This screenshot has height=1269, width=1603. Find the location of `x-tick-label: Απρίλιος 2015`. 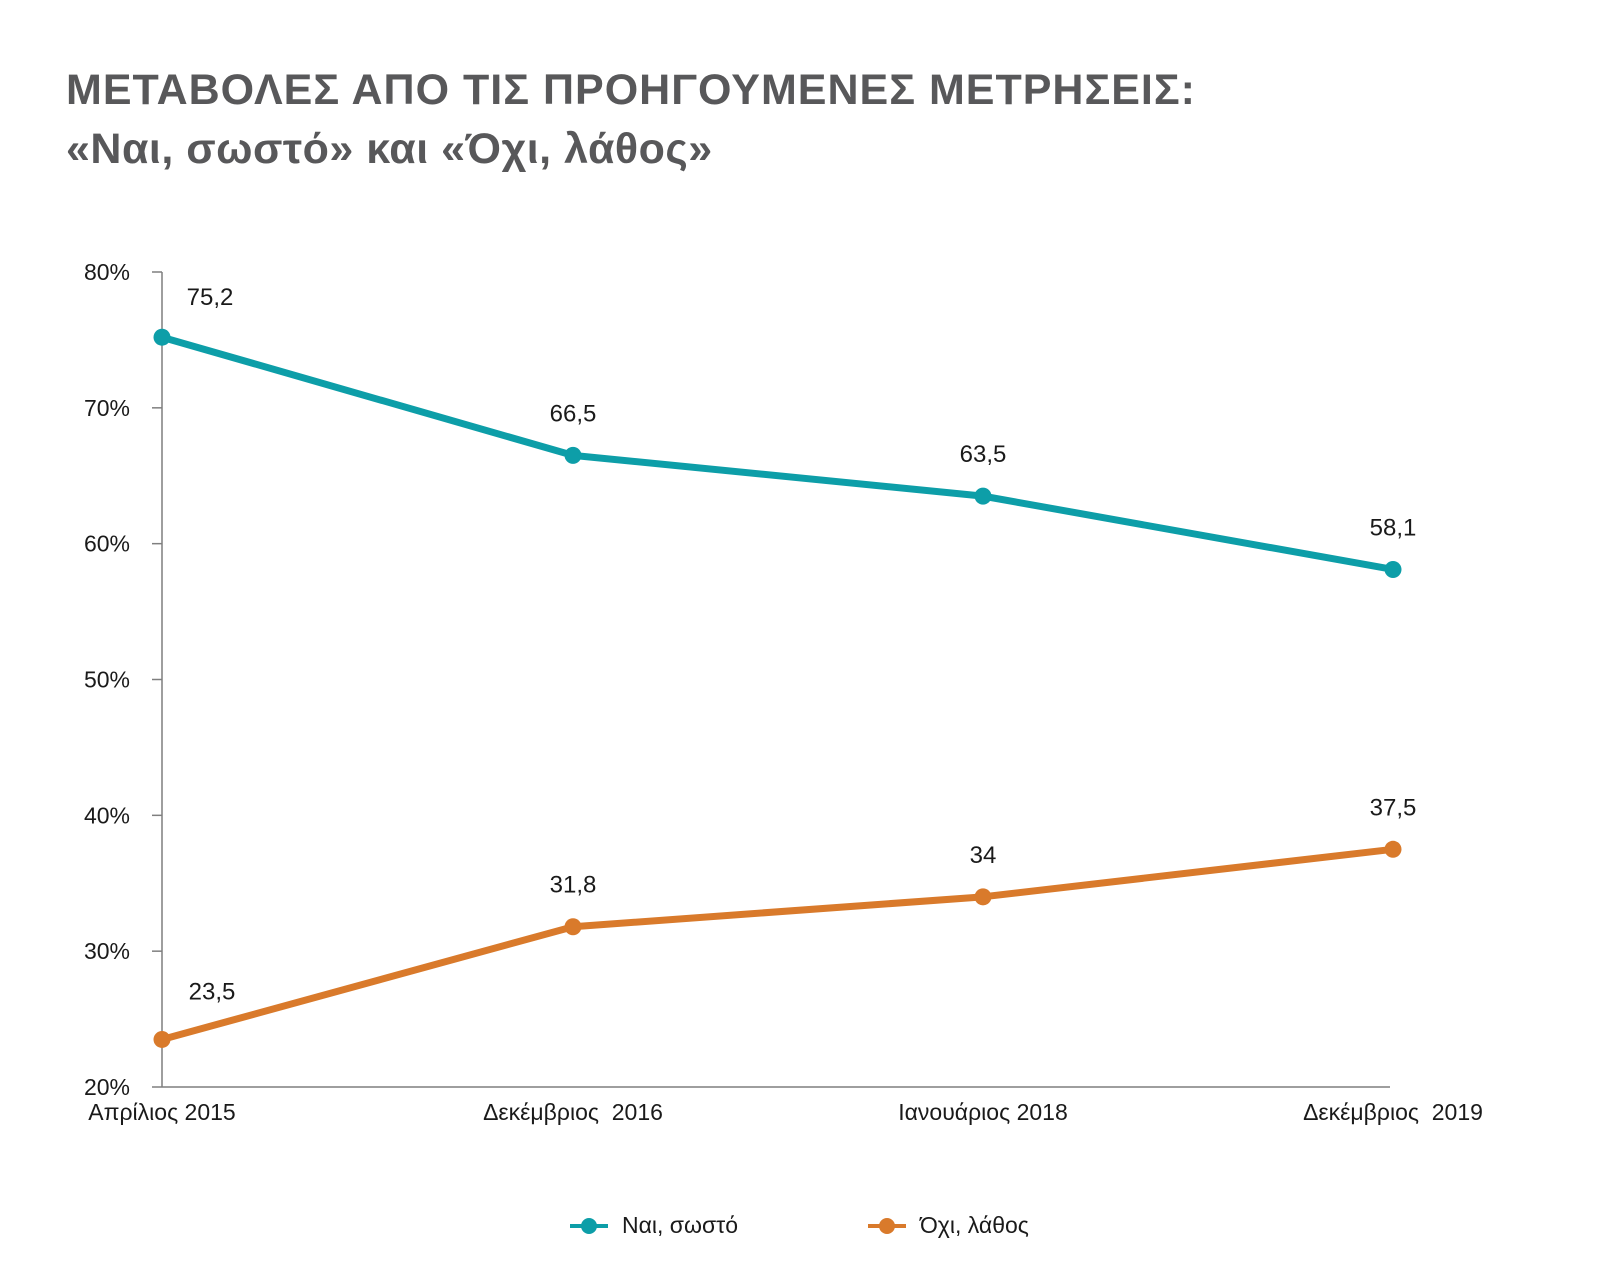

x-tick-label: Απρίλιος 2015 is located at coordinates (161, 1112).